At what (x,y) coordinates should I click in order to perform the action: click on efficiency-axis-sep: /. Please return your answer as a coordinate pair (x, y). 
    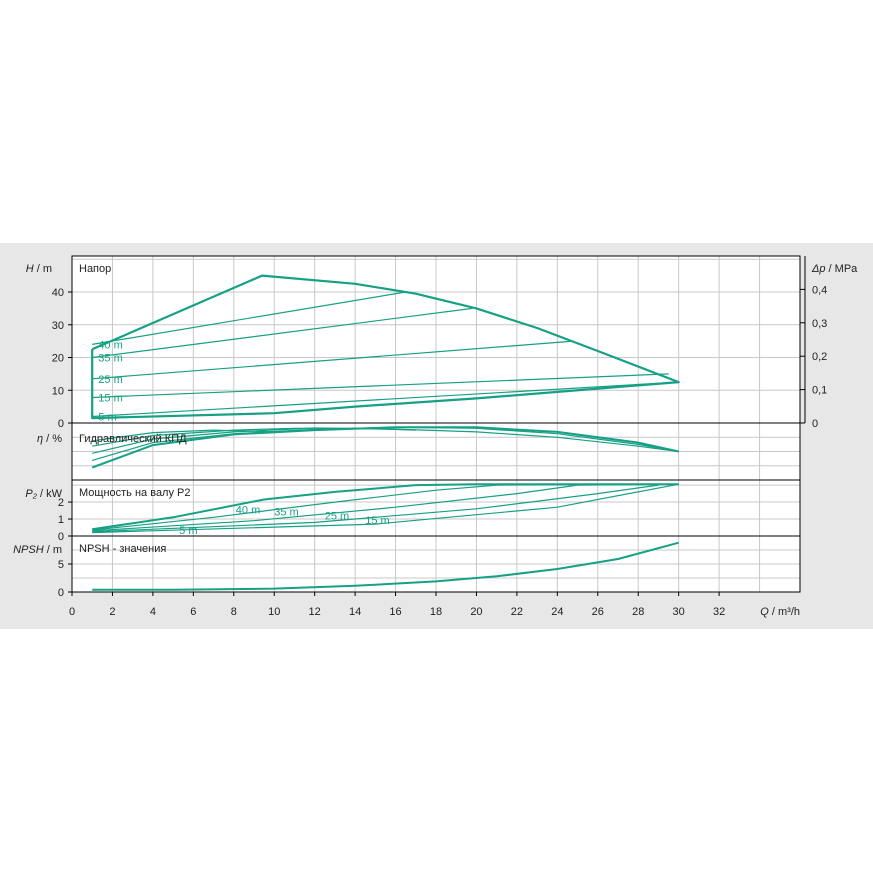
    Looking at the image, I should click on (47, 439).